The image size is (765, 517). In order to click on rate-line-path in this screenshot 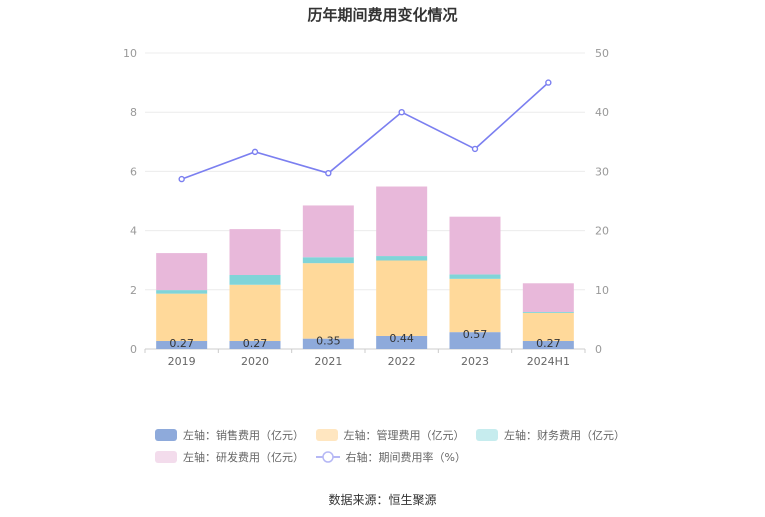, I will do `click(365, 131)`.